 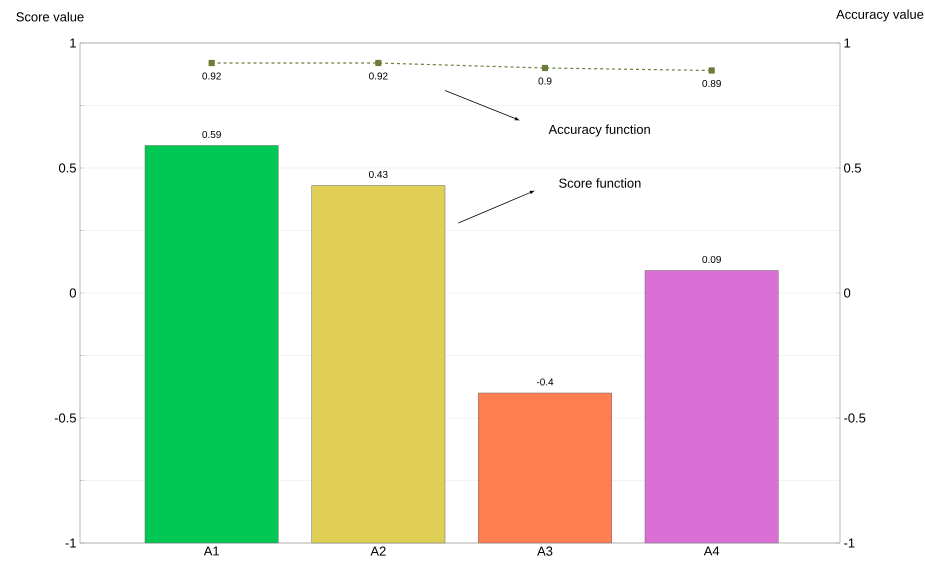 I want to click on y-tick-label: -0.5, so click(x=65, y=418).